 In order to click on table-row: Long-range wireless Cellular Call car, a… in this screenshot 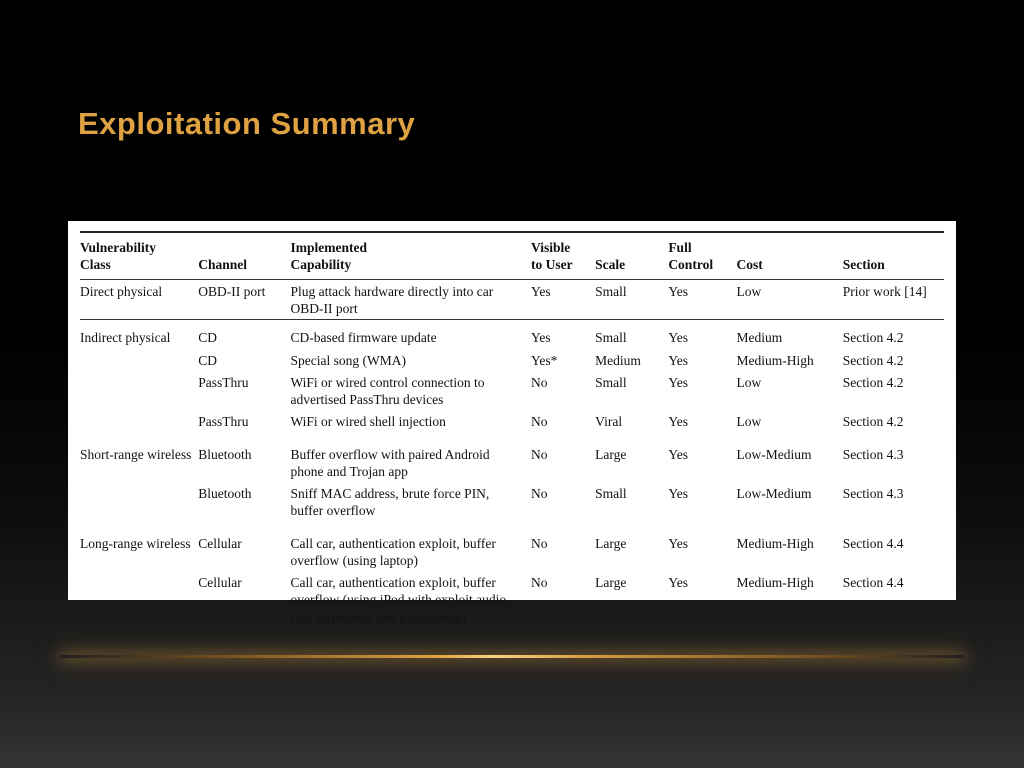, I will do `click(512, 547)`.